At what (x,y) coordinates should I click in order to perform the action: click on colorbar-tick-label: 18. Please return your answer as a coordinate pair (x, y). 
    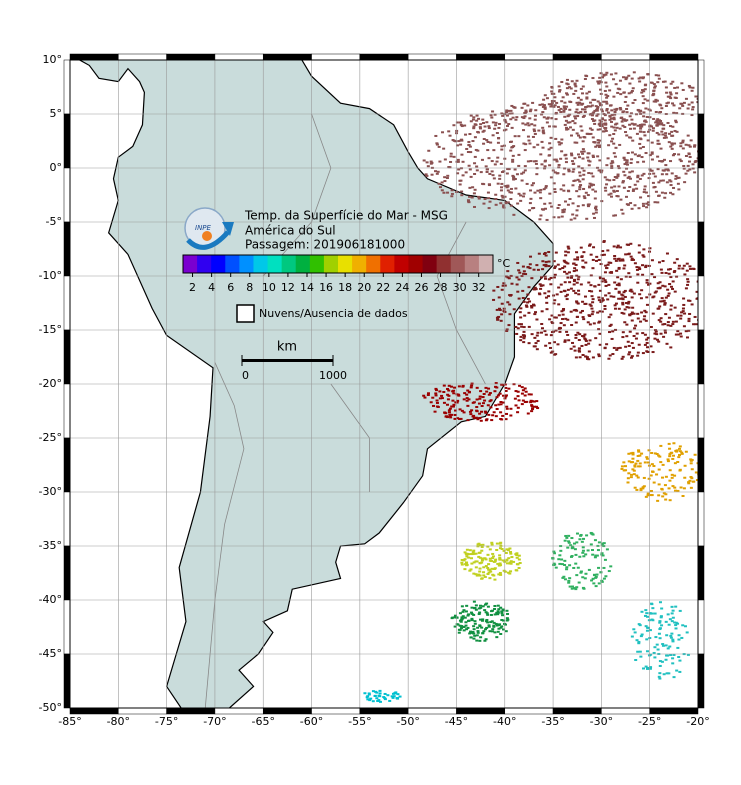
    Looking at the image, I should click on (345, 287).